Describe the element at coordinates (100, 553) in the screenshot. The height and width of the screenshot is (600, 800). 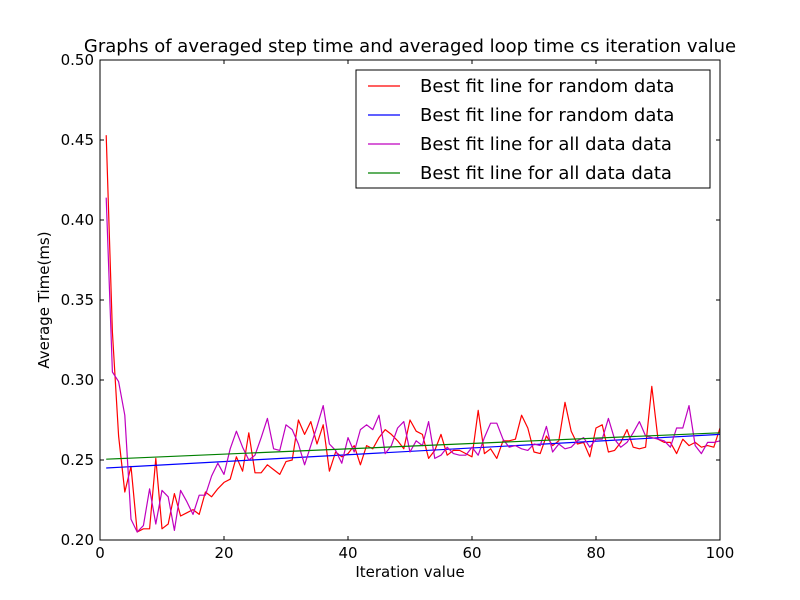
I see `x-tick-label: 0` at that location.